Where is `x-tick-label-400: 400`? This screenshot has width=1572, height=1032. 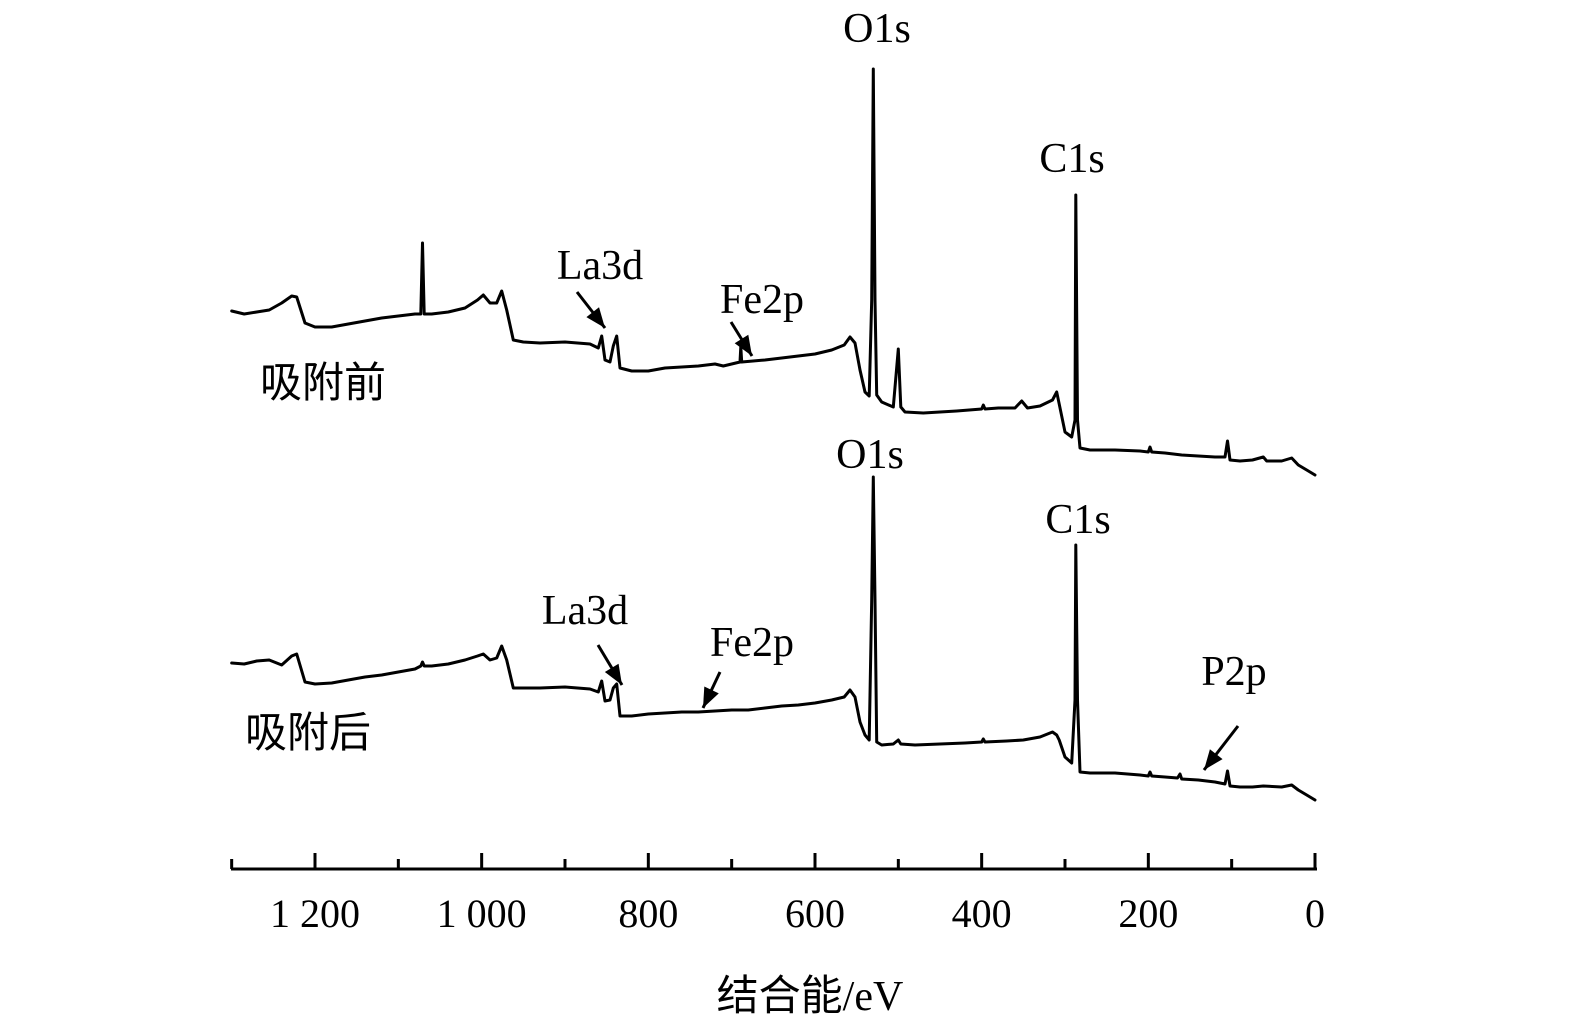
x-tick-label-400: 400 is located at coordinates (982, 913).